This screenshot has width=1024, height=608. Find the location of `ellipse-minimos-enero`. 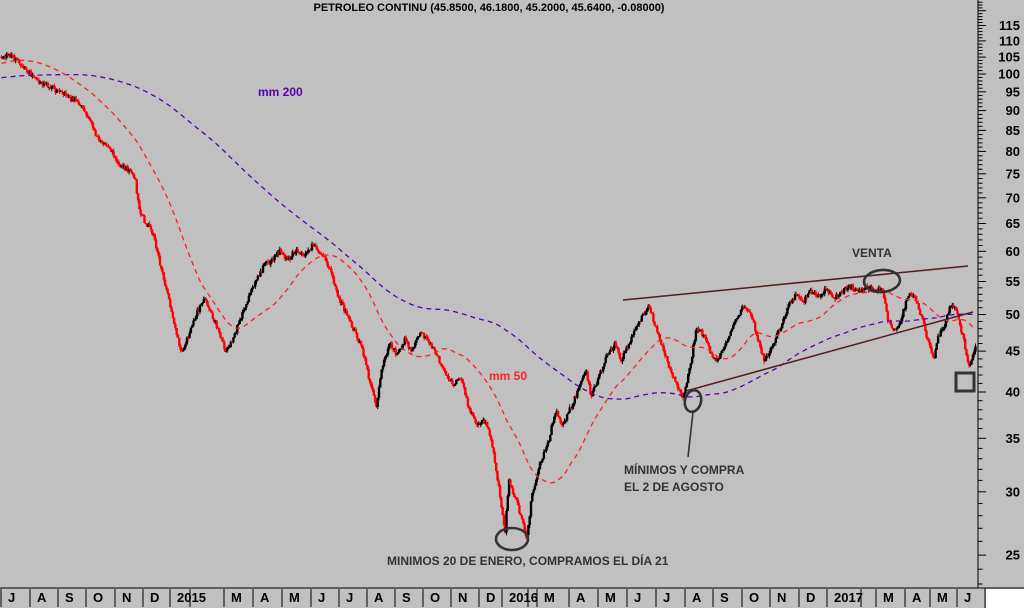

ellipse-minimos-enero is located at coordinates (512, 539).